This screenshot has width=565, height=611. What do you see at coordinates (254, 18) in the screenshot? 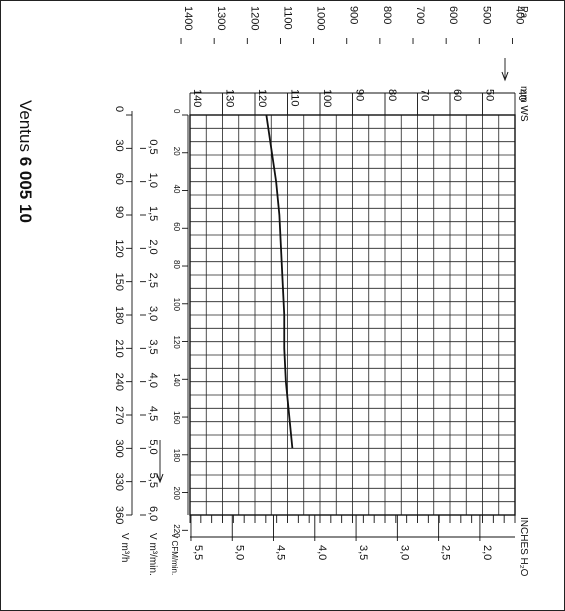
I see `tick-label-pa: 1200` at bounding box center [254, 18].